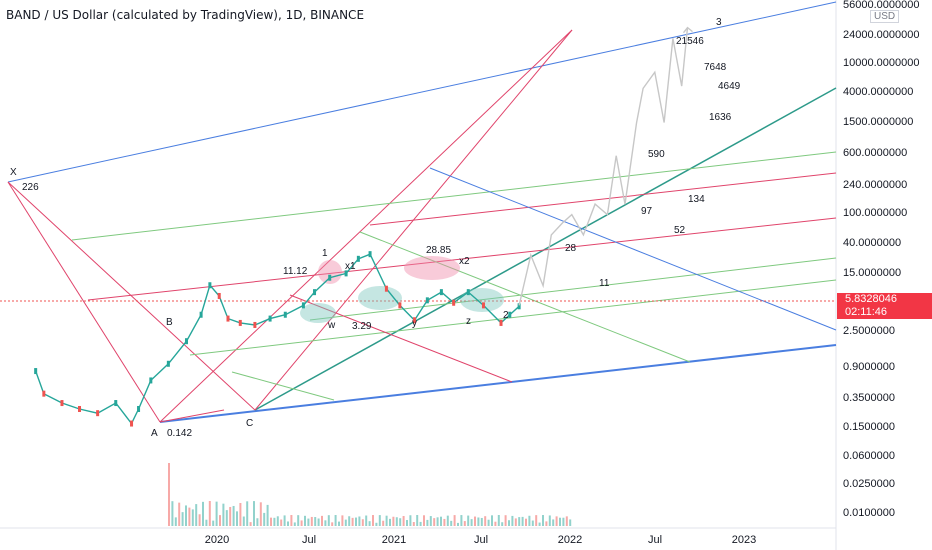  What do you see at coordinates (744, 540) in the screenshot?
I see `time-axis-tick-label: 2023` at bounding box center [744, 540].